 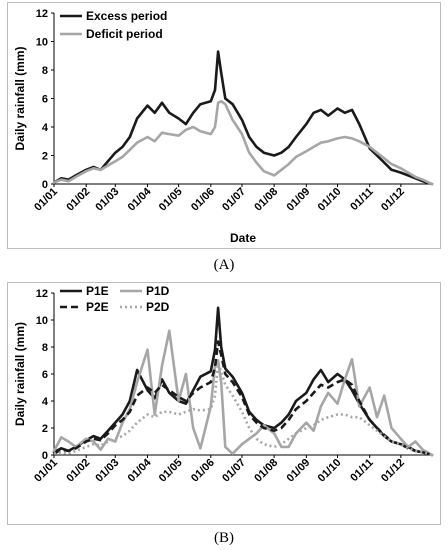 What do you see at coordinates (171, 471) in the screenshot?
I see `chart-b-x-tick-label: 01/05` at bounding box center [171, 471].